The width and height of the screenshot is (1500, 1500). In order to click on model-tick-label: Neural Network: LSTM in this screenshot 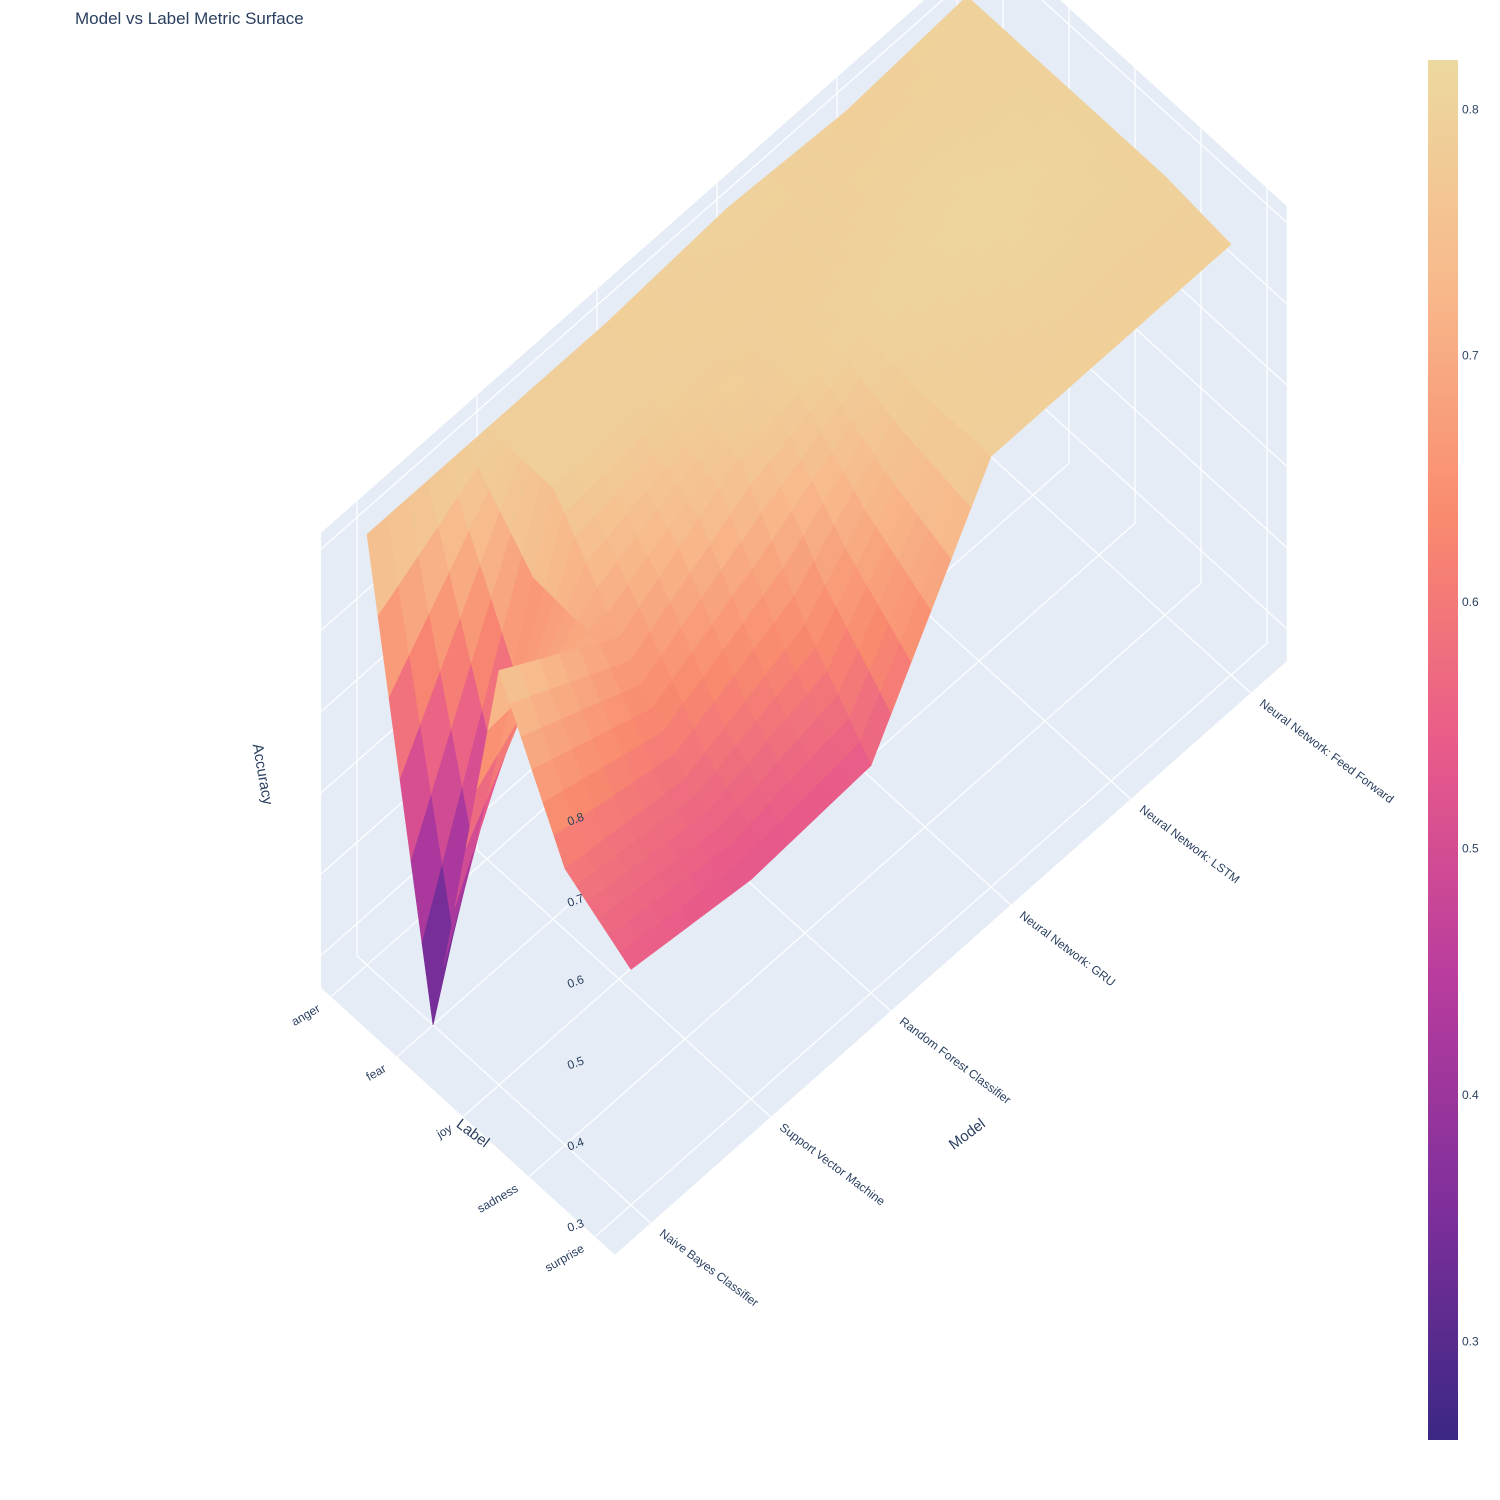, I will do `click(1189, 844)`.